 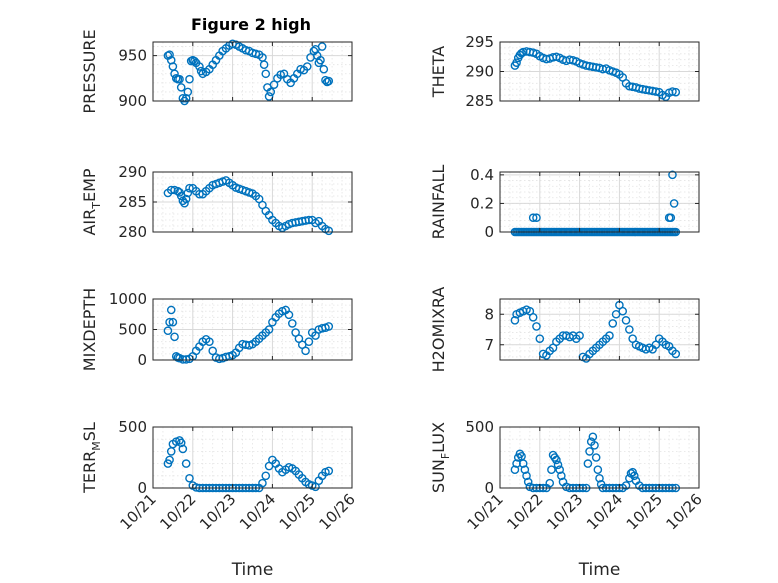 I want to click on y-axis-label: SUNFLUX, so click(x=440, y=457).